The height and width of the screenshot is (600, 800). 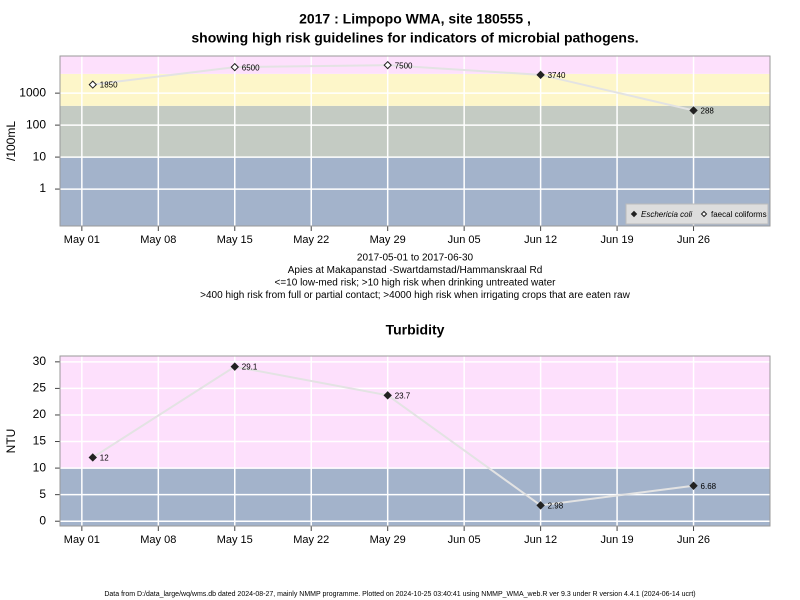 I want to click on y-axis-label: /100mL, so click(x=11, y=141).